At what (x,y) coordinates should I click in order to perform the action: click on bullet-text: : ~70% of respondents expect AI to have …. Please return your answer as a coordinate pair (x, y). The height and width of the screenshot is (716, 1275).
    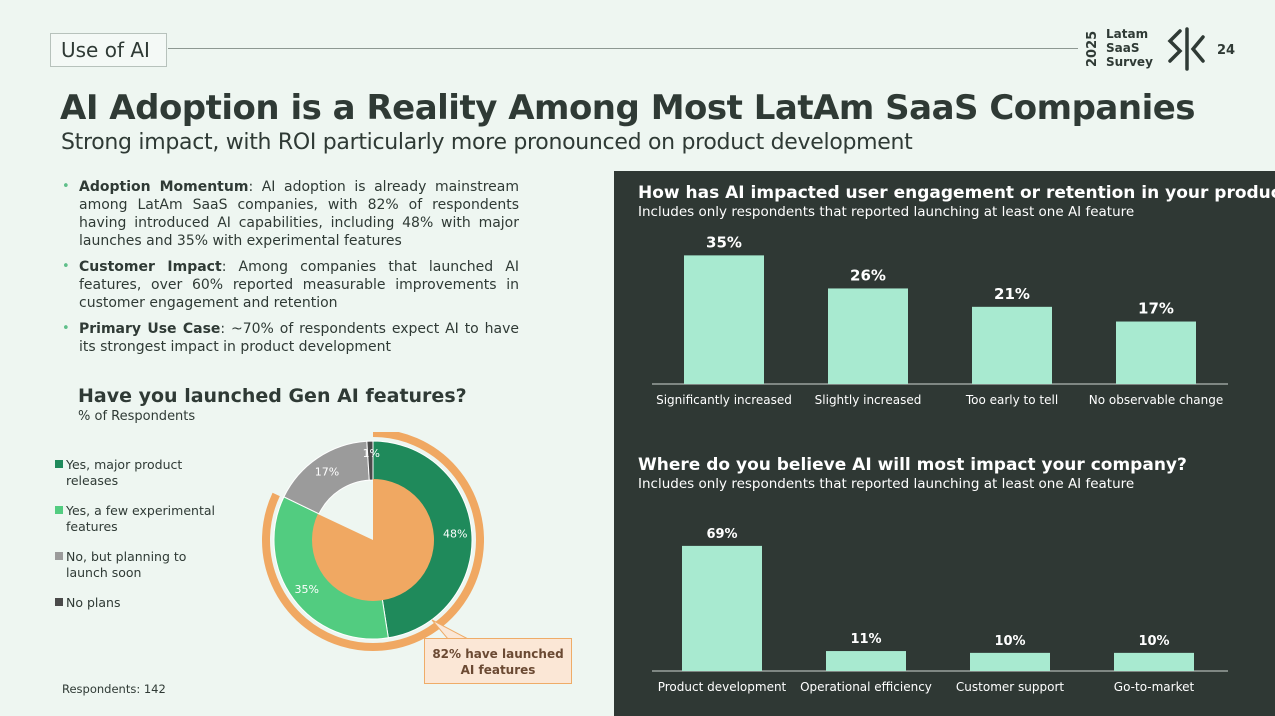
    Looking at the image, I should click on (299, 338).